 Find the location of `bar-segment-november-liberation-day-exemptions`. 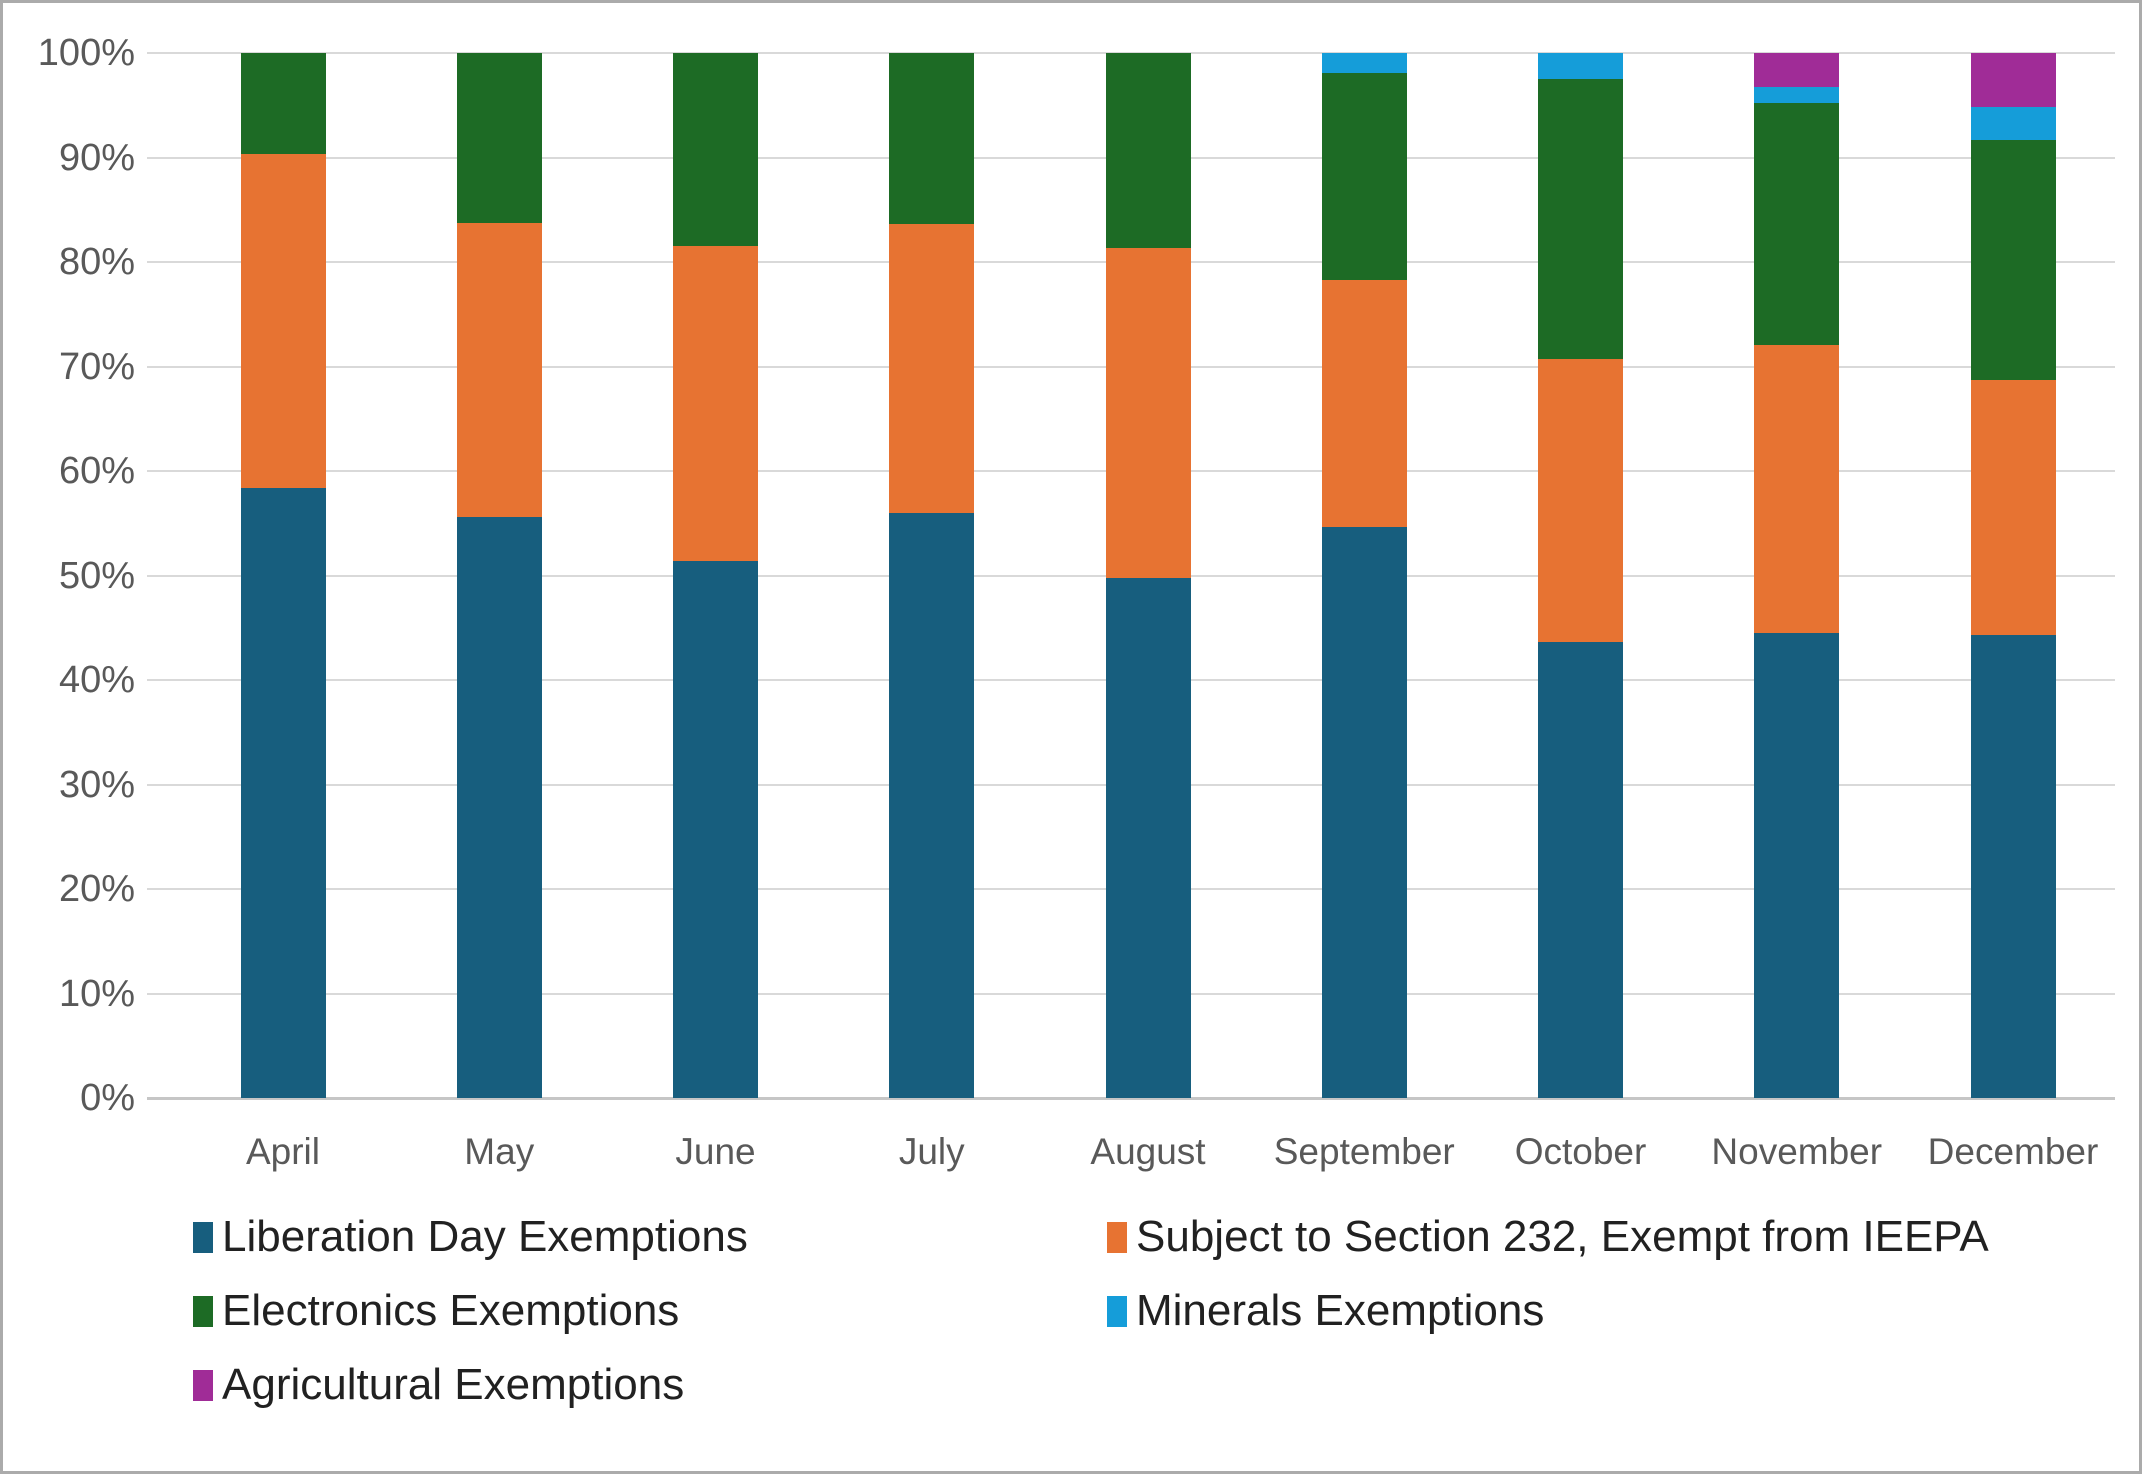

bar-segment-november-liberation-day-exemptions is located at coordinates (1797, 865).